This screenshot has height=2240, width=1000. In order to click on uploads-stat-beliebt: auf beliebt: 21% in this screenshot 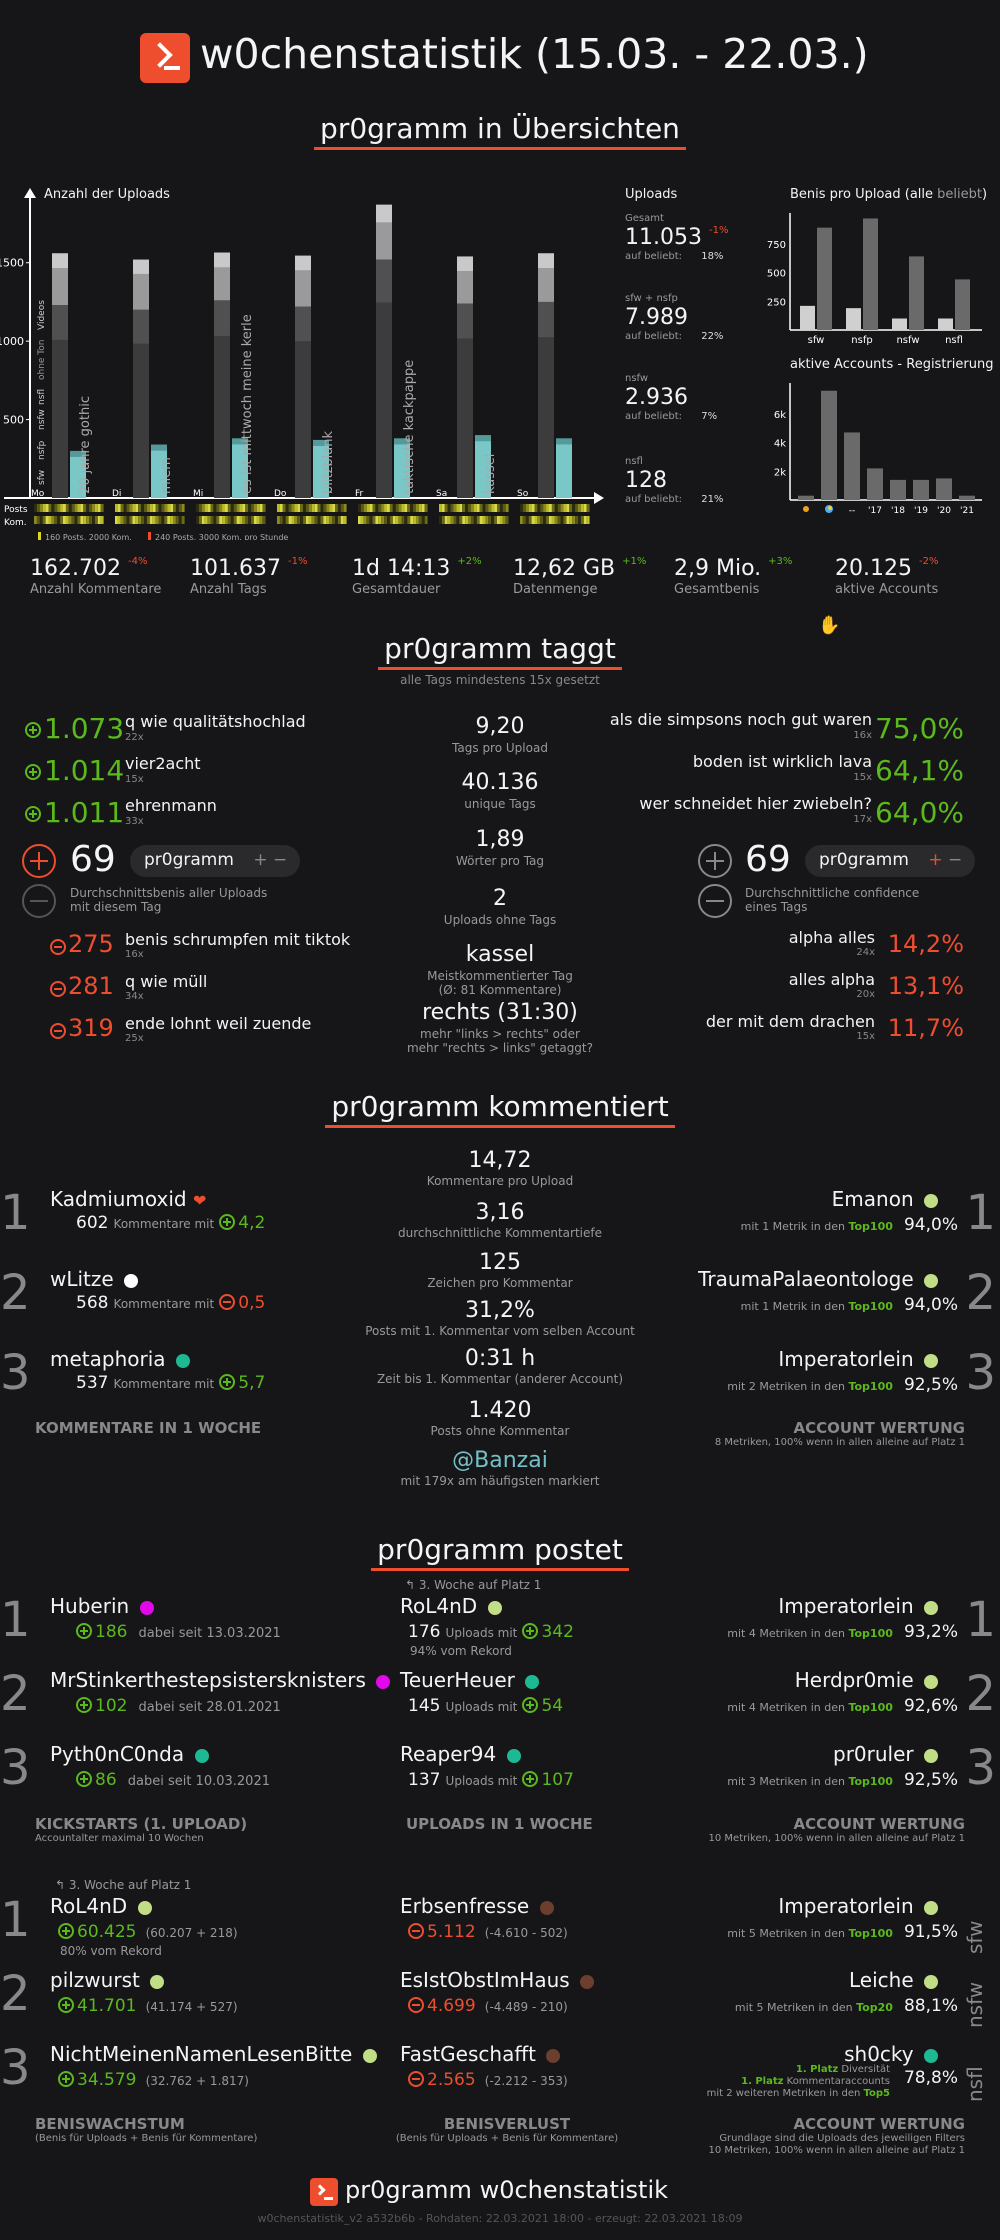, I will do `click(674, 499)`.